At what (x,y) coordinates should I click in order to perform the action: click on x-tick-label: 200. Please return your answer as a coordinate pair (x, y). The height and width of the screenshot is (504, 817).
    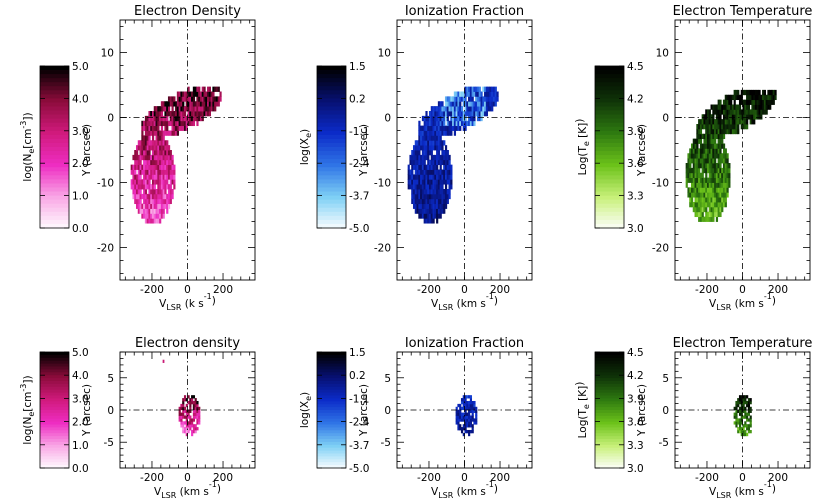
    Looking at the image, I should click on (223, 290).